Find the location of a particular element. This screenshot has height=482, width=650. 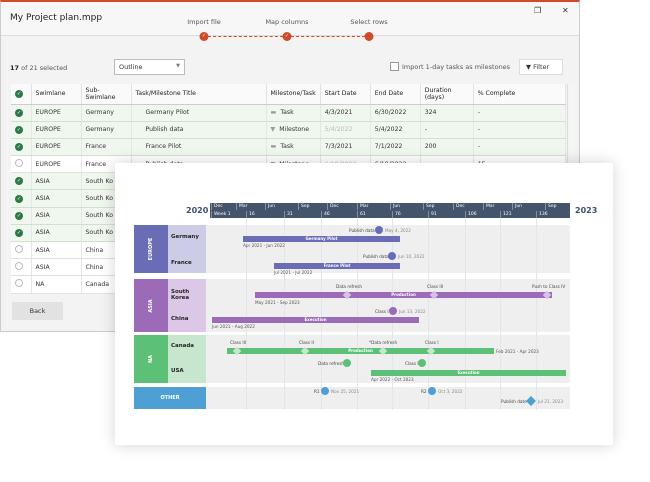

task-bar: Germany Pilot is located at coordinates (321, 239).